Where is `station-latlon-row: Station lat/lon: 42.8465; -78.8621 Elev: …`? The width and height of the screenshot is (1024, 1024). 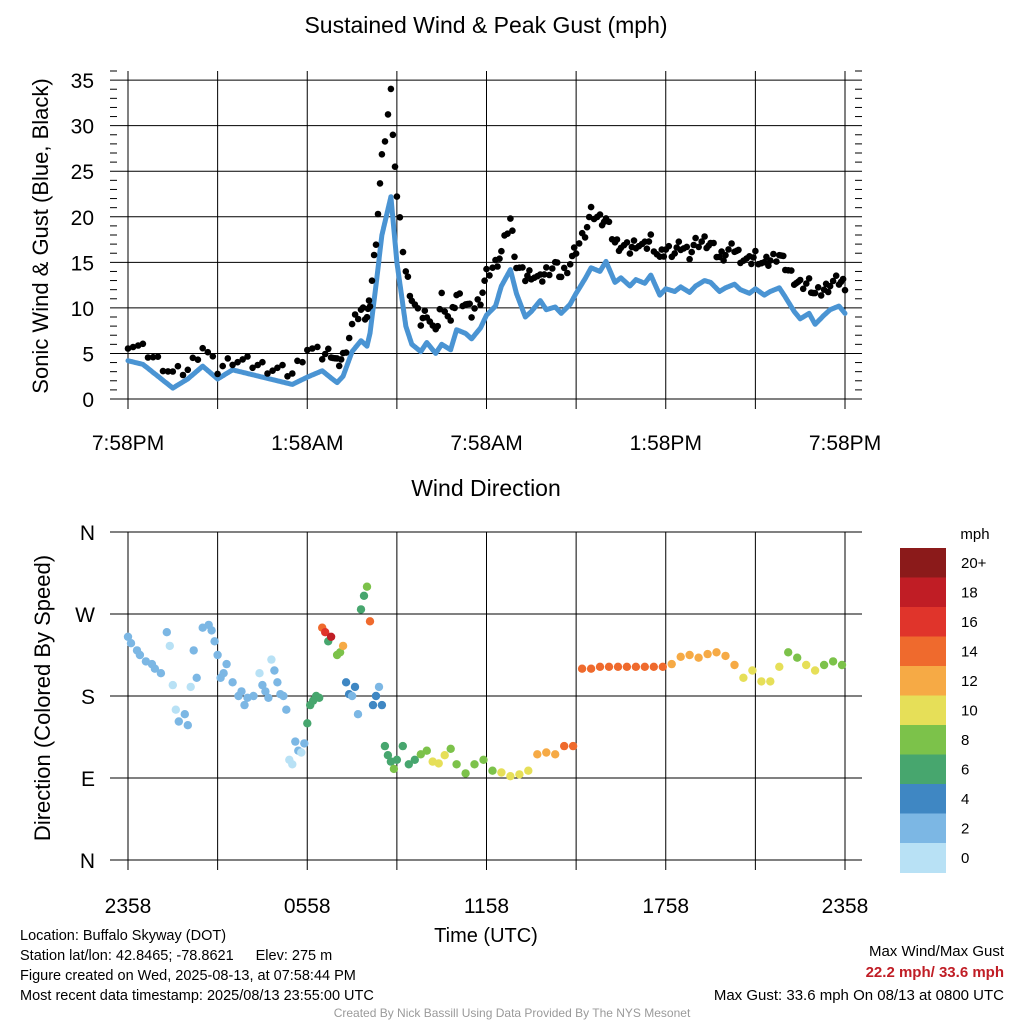
station-latlon-row: Station lat/lon: 42.8465; -78.8621 Elev: … is located at coordinates (176, 956).